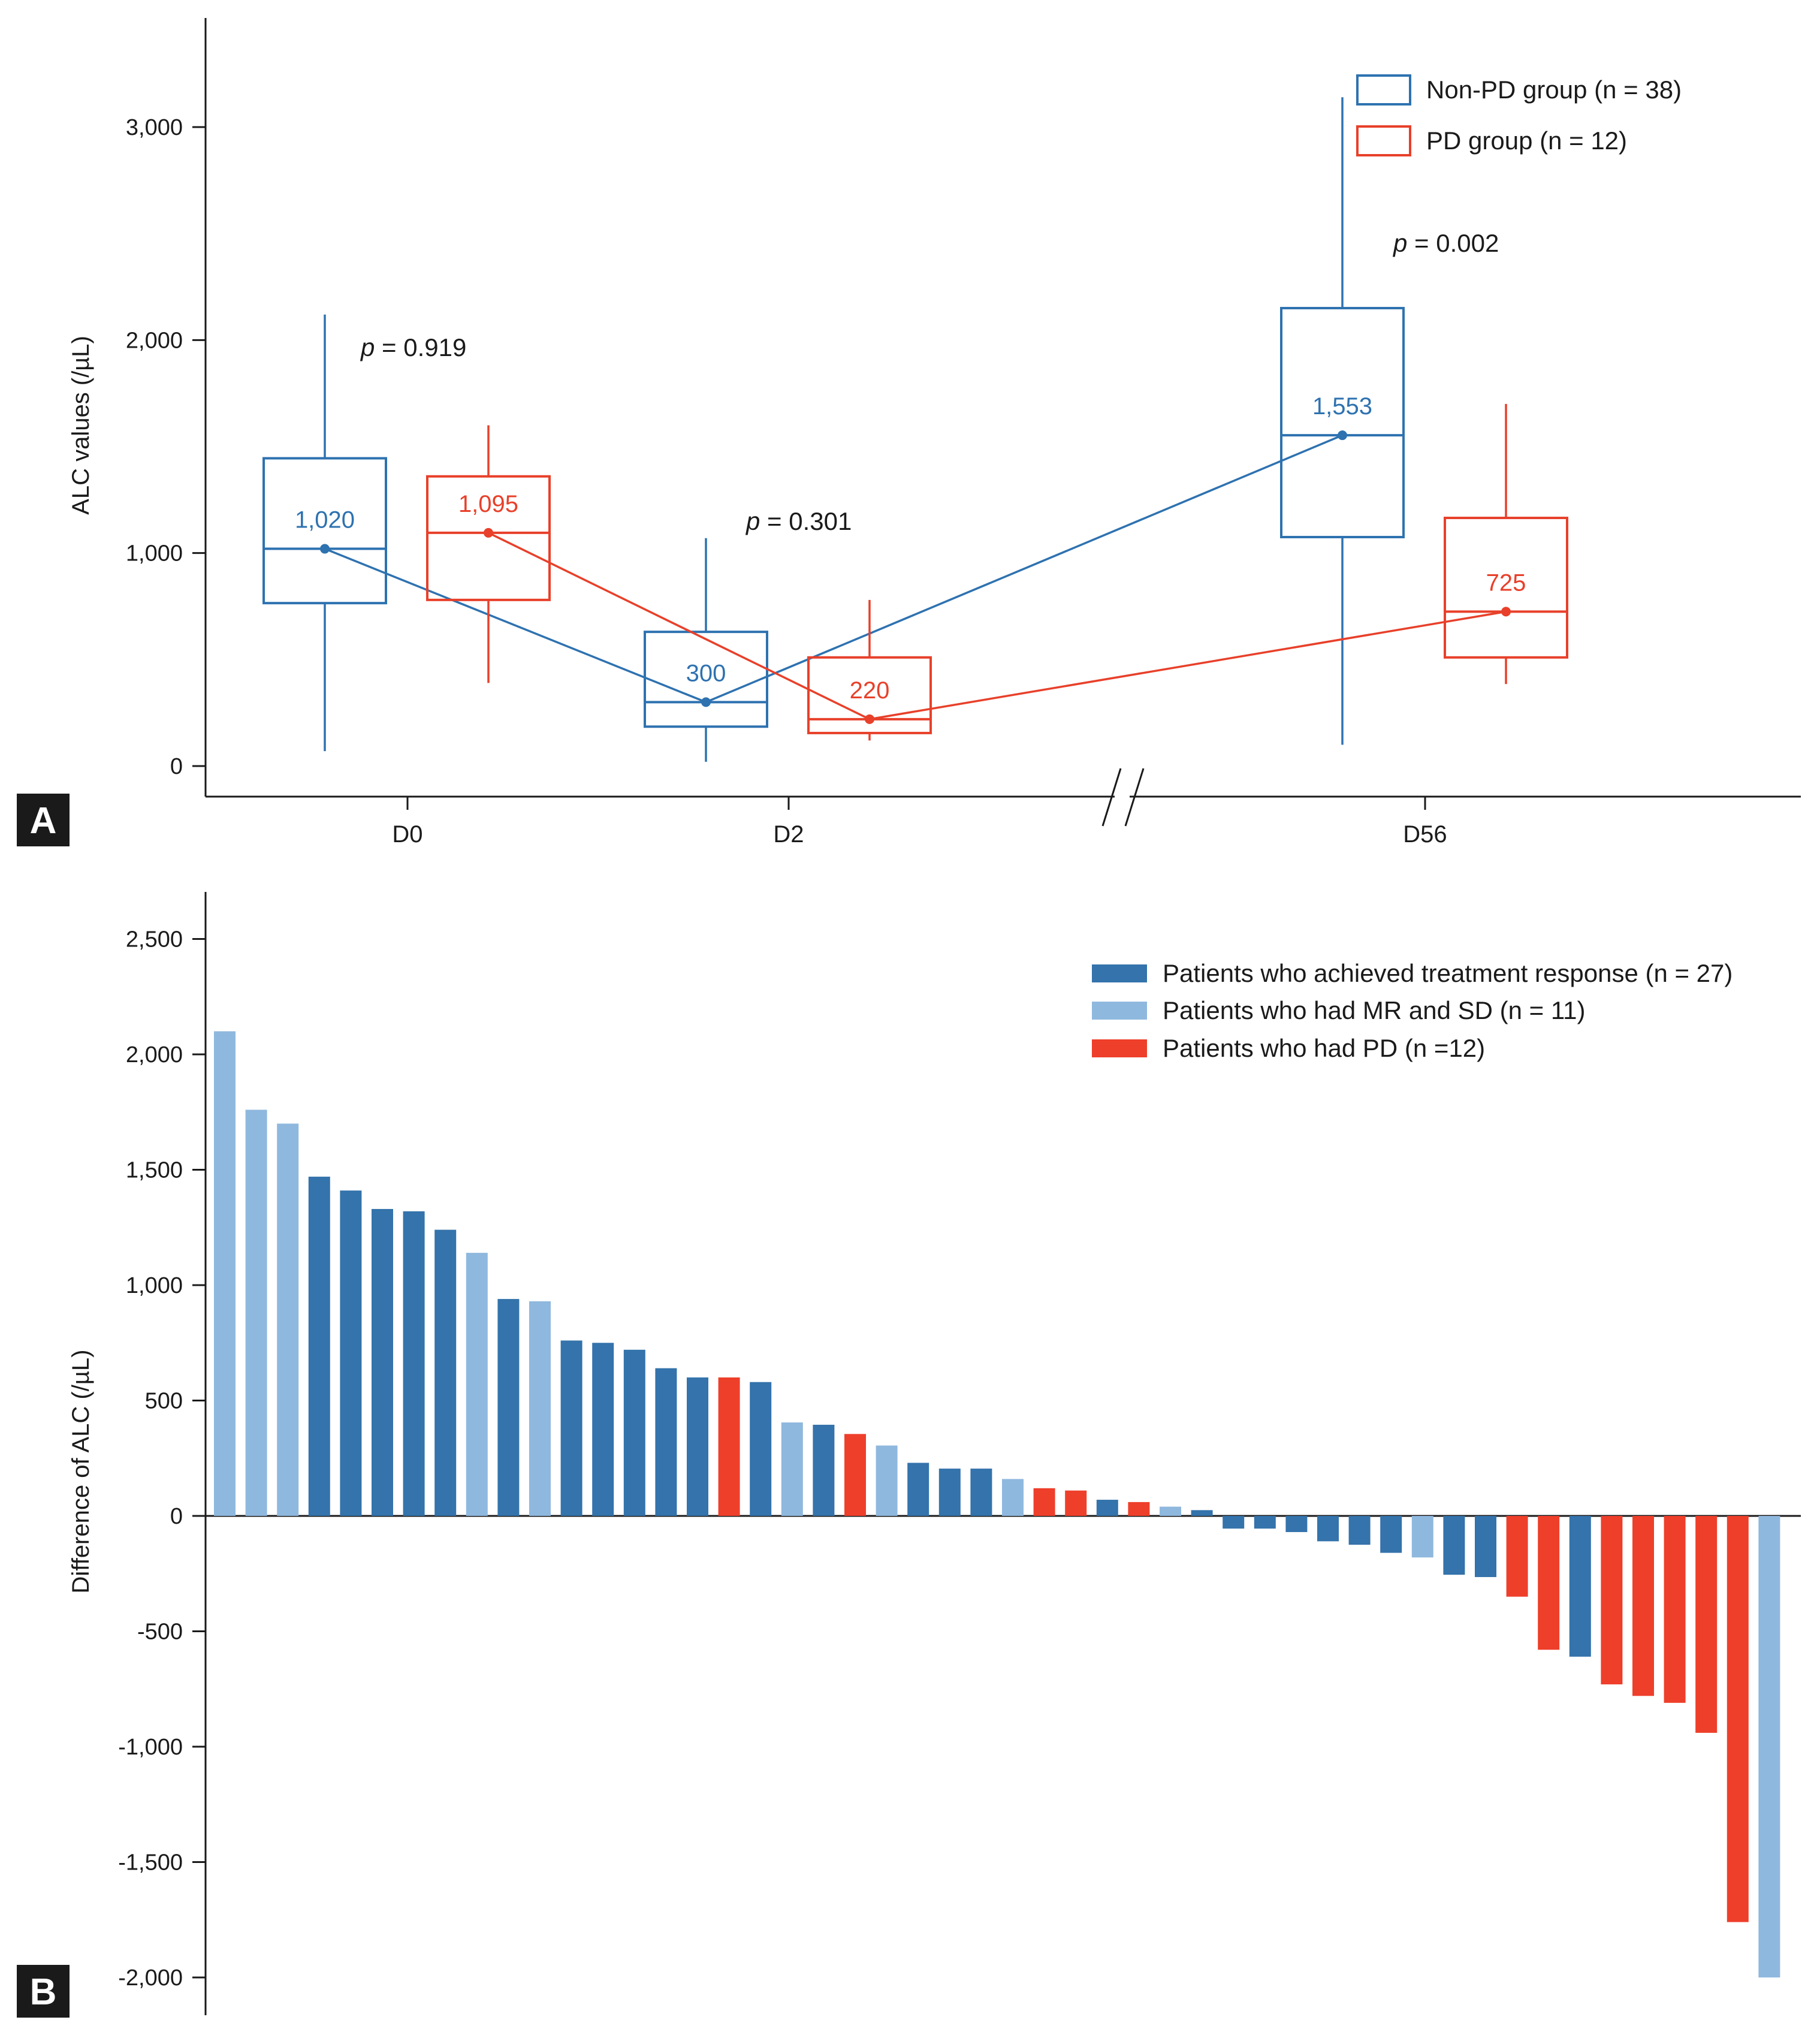 This screenshot has width=1820, height=2035. I want to click on panel-letter: A, so click(43, 821).